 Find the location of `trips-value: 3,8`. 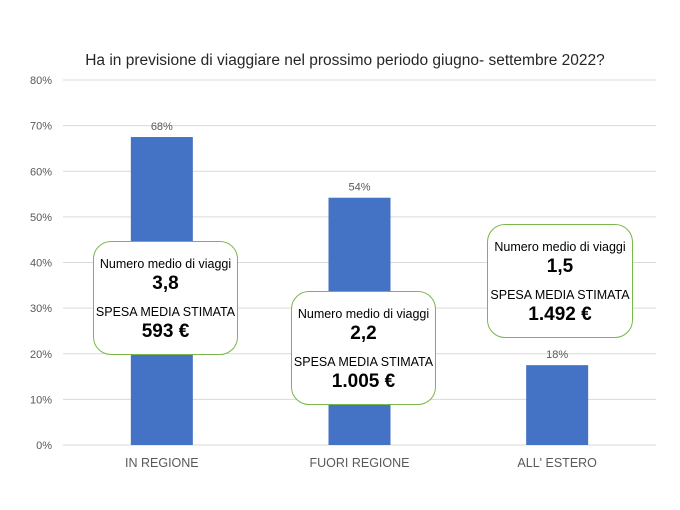

trips-value: 3,8 is located at coordinates (165, 283).